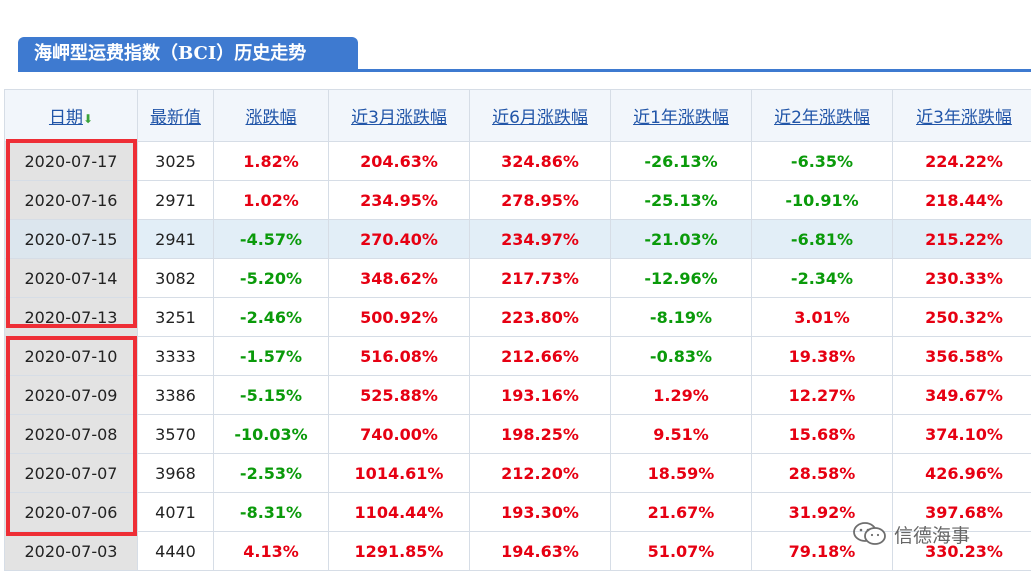  Describe the element at coordinates (271, 512) in the screenshot. I see `change-cell: -8.31%` at that location.